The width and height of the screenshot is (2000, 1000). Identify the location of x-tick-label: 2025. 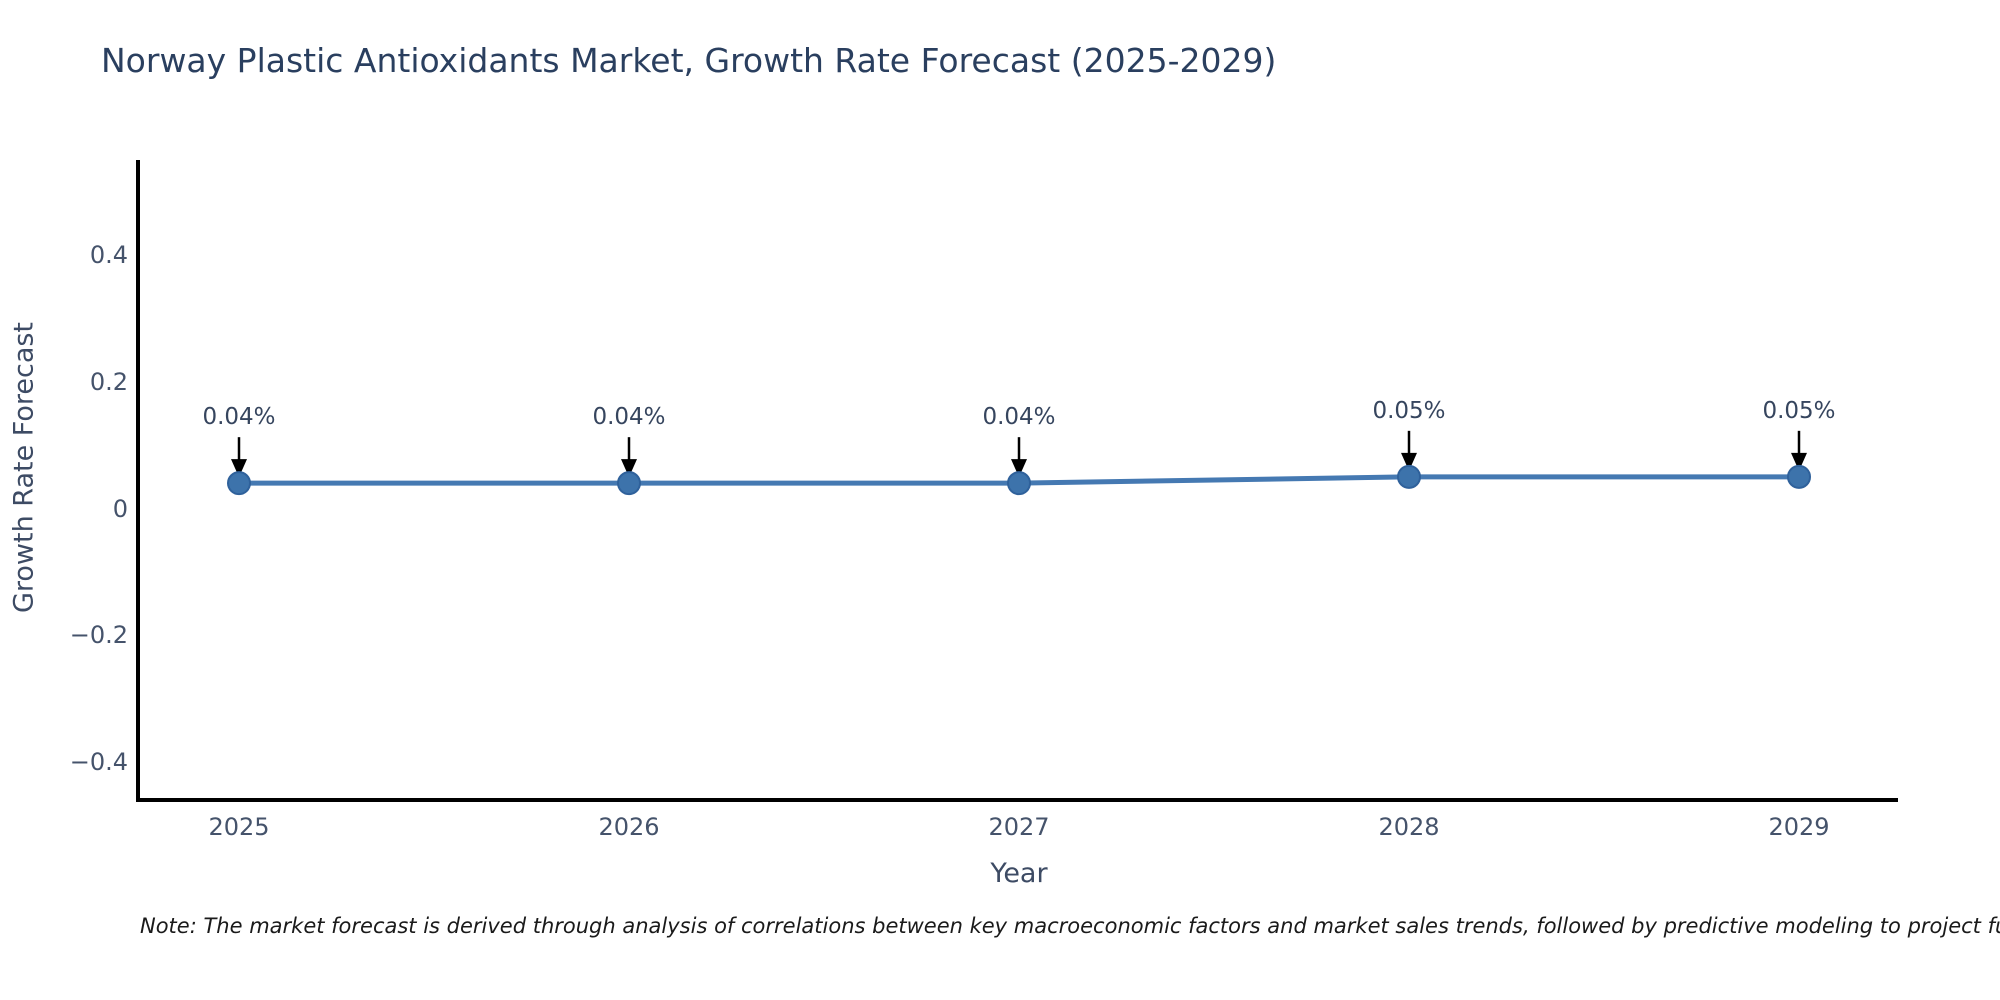
(239, 827).